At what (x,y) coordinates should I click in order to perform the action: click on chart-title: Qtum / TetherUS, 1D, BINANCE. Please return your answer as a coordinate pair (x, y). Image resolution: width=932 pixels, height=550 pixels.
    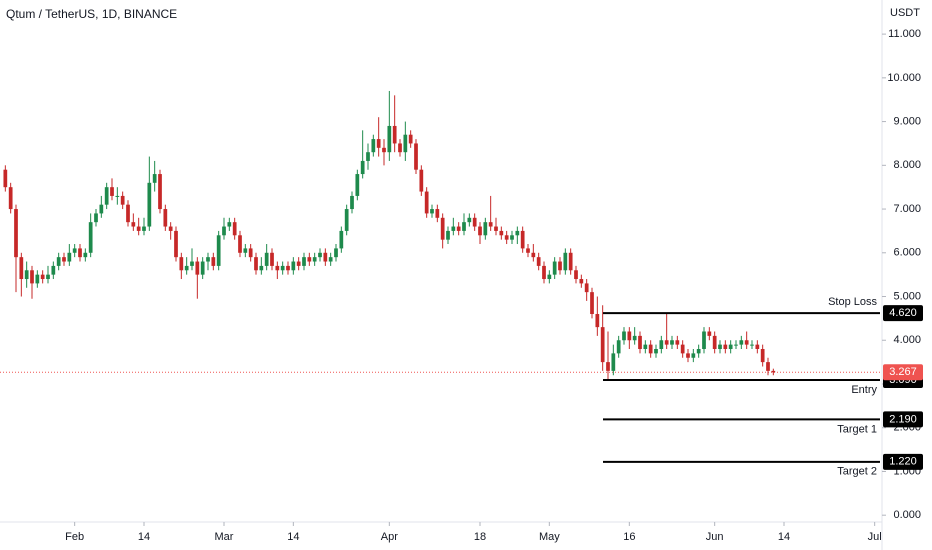
    Looking at the image, I should click on (91, 14).